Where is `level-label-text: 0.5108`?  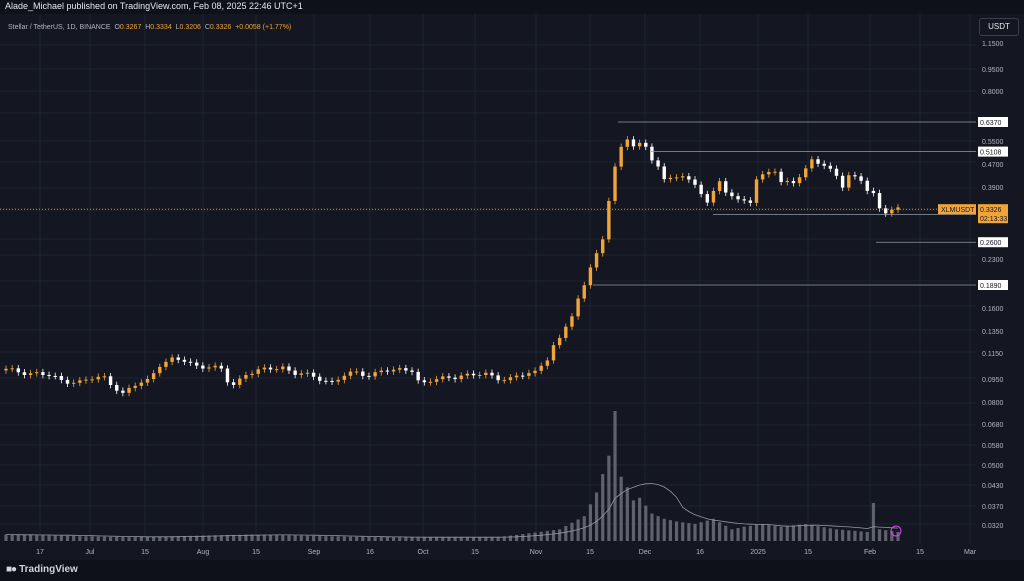
level-label-text: 0.5108 is located at coordinates (991, 153).